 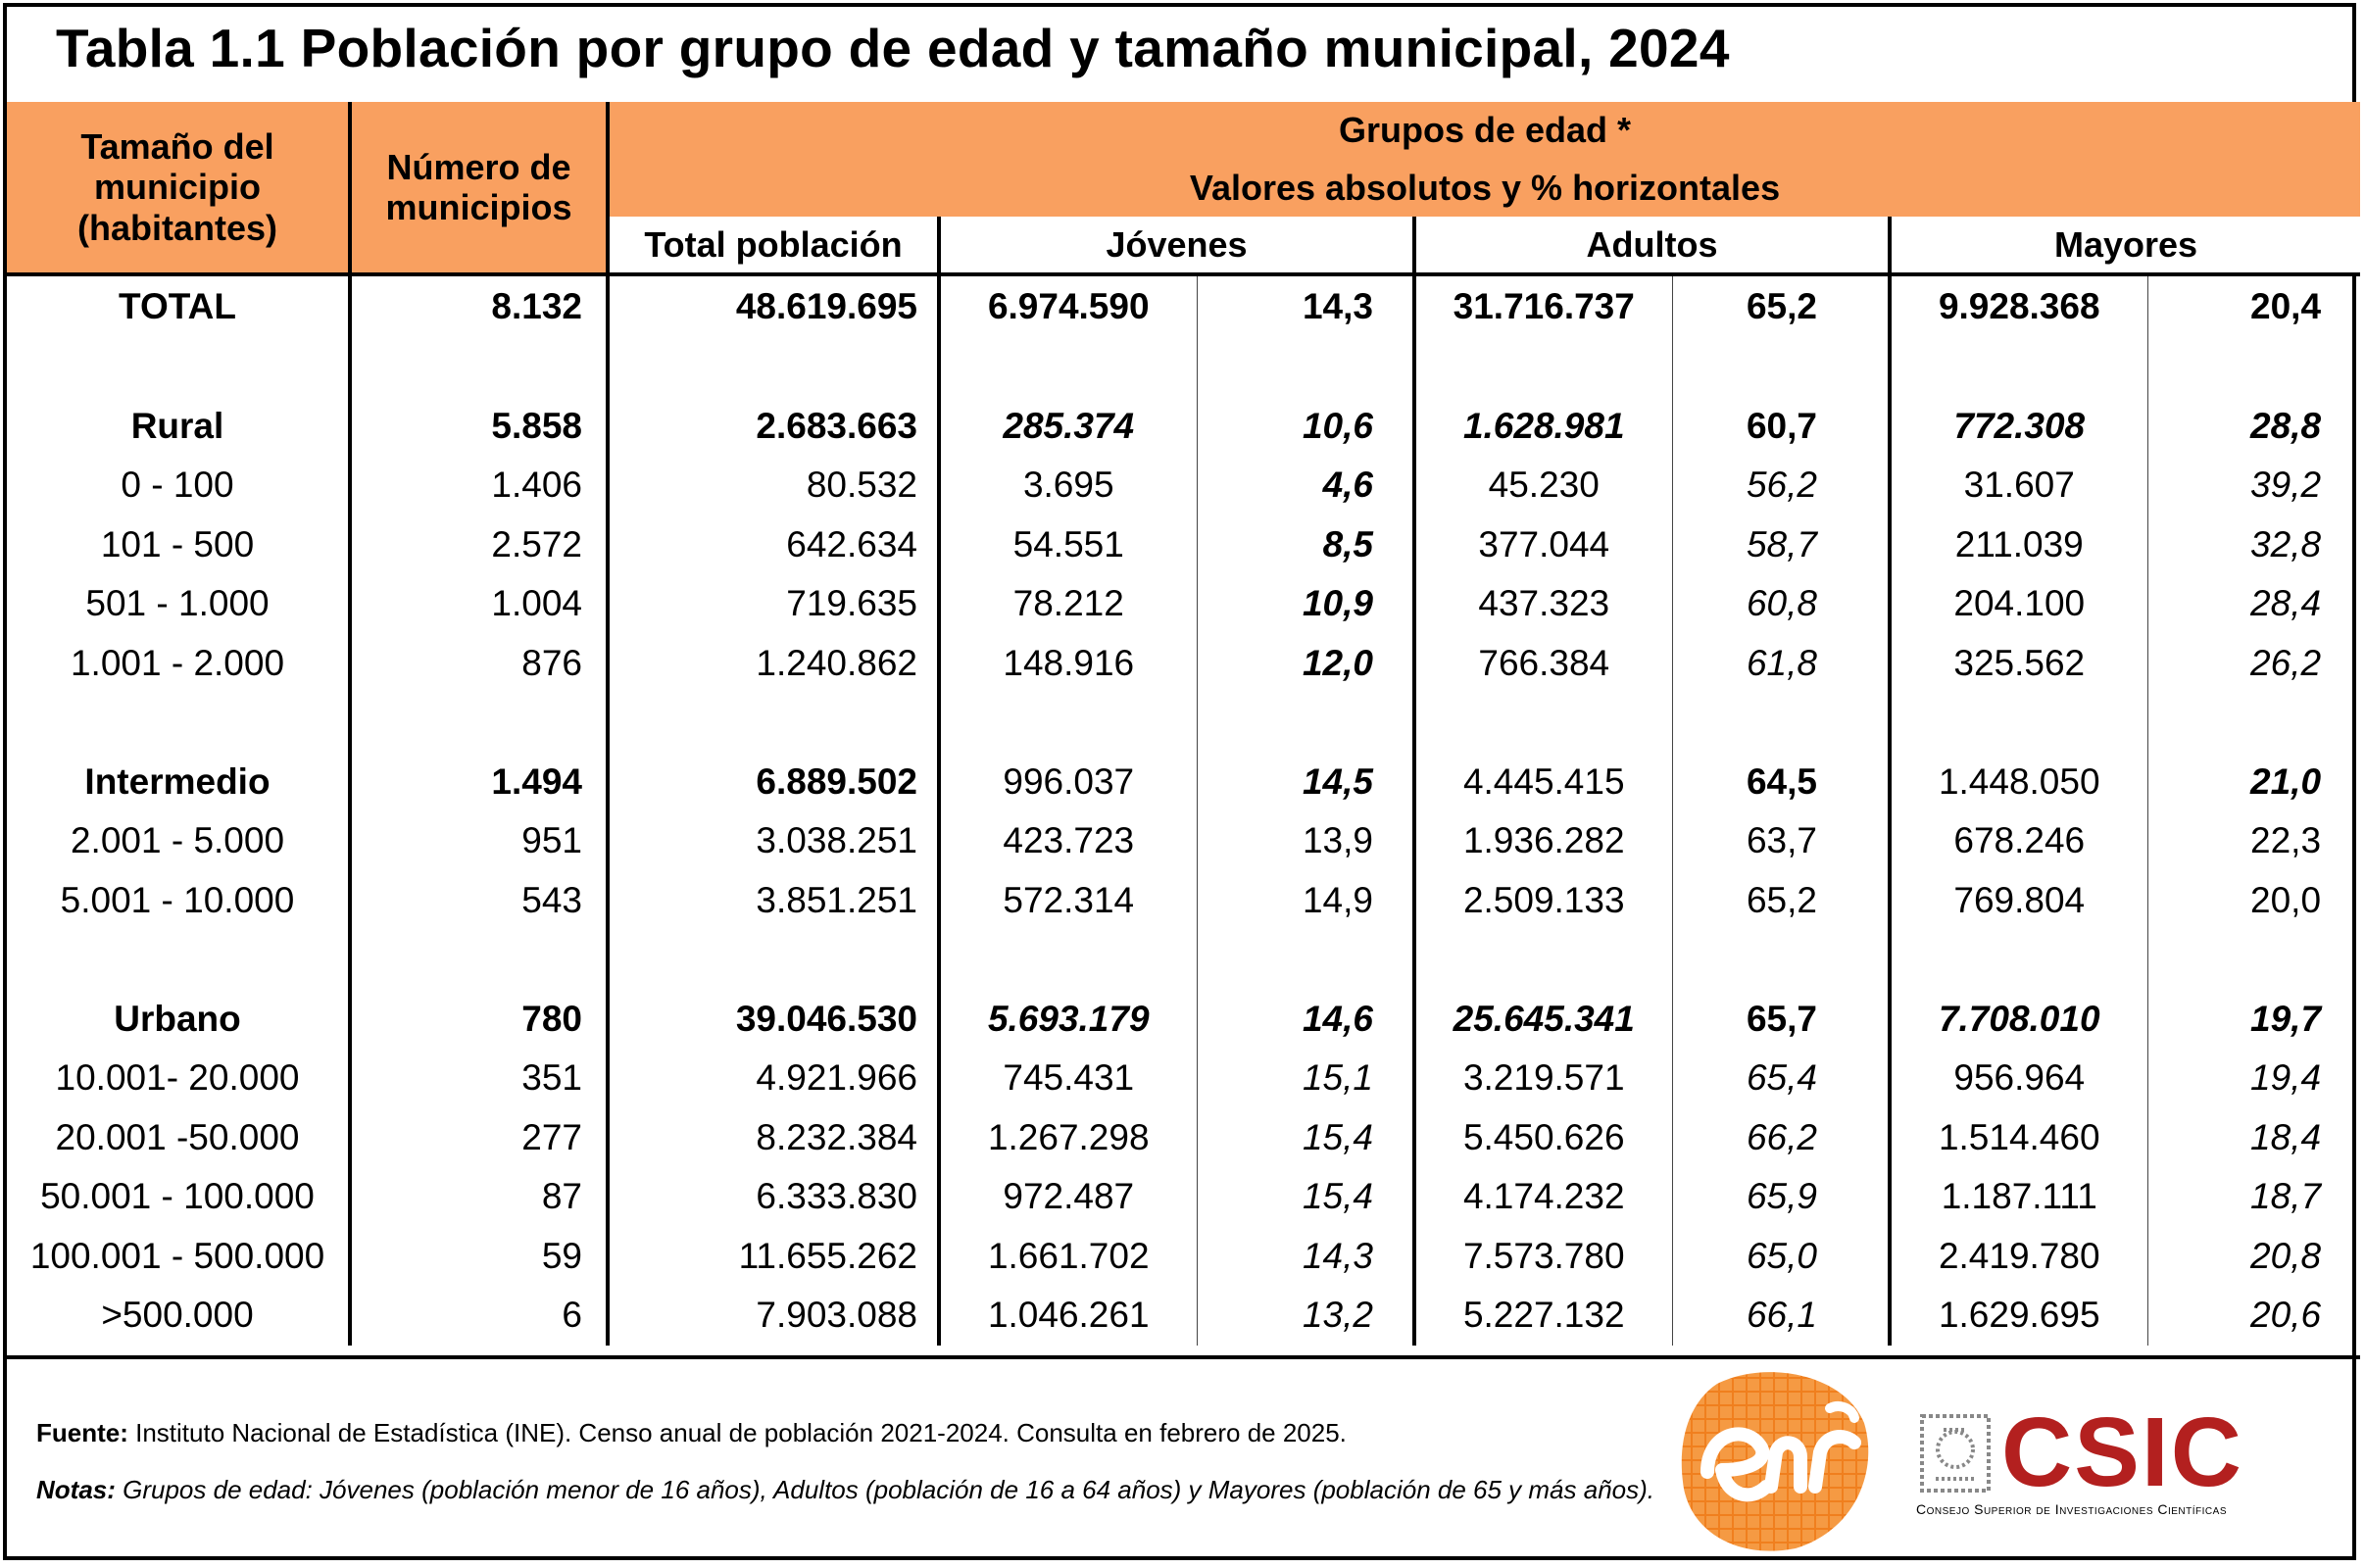 What do you see at coordinates (478, 1137) in the screenshot?
I see `num-municipios: 277` at bounding box center [478, 1137].